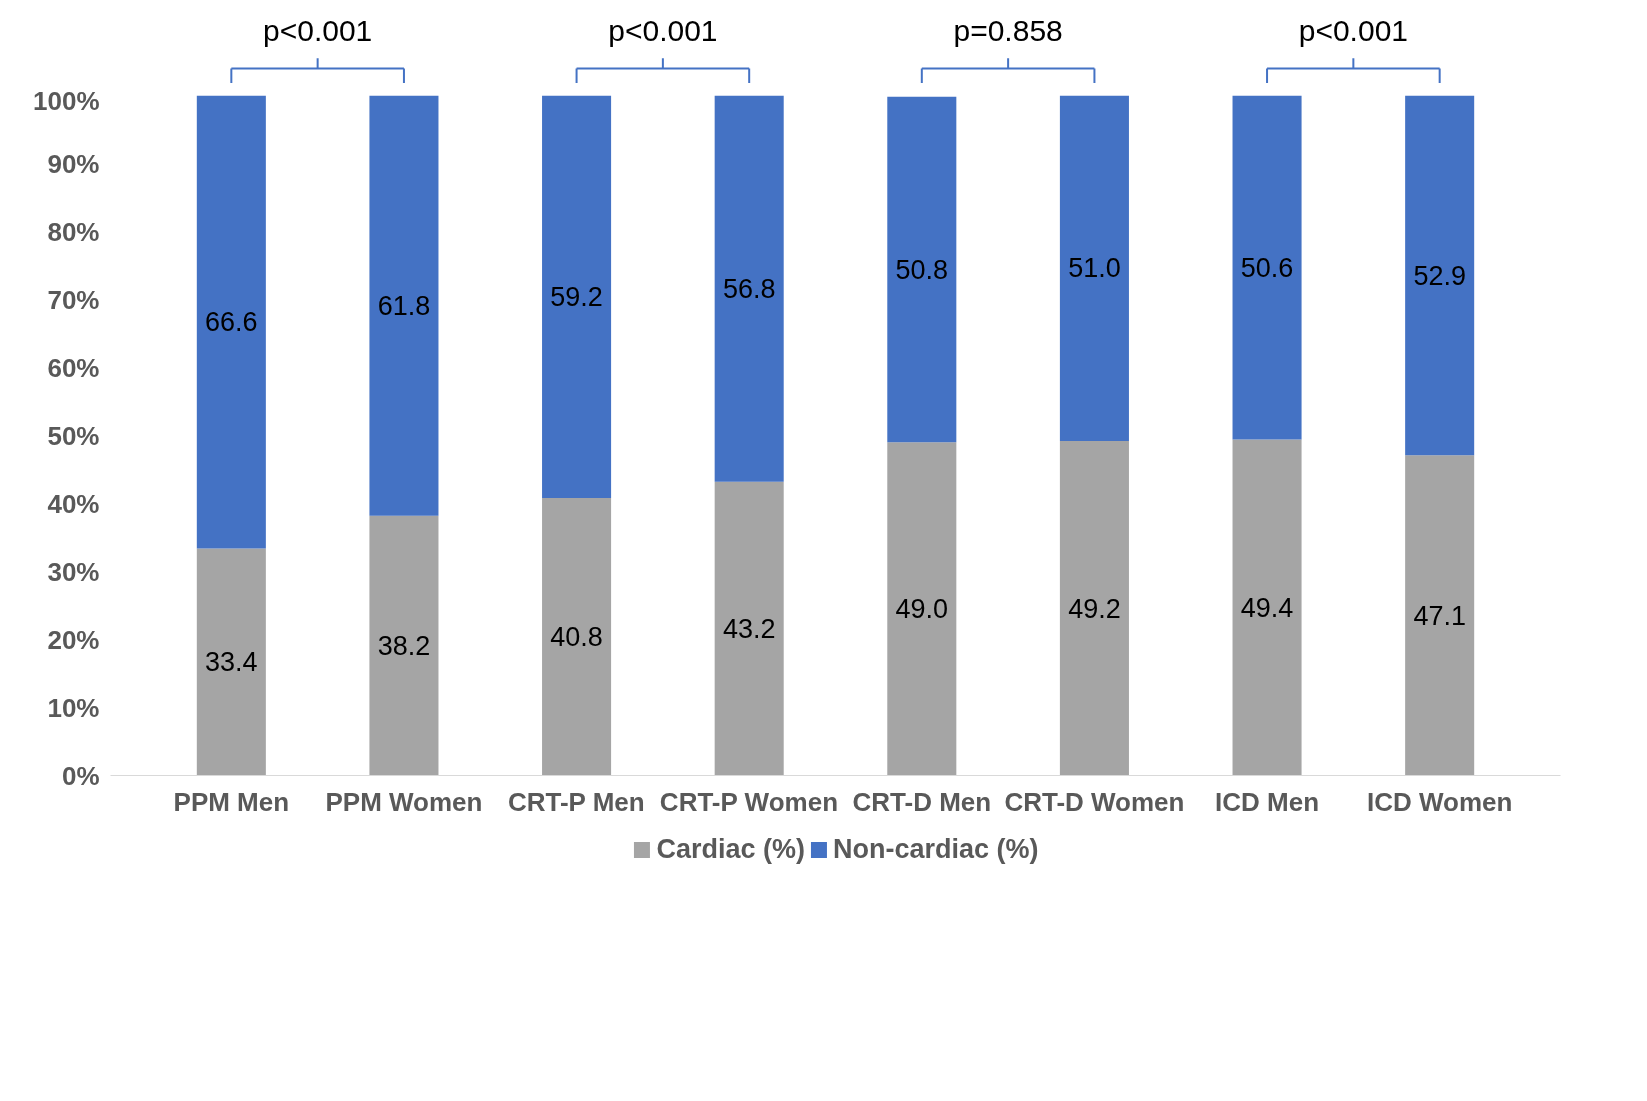 The width and height of the screenshot is (1647, 1101). What do you see at coordinates (73, 163) in the screenshot?
I see `y-tick-label: 90%` at bounding box center [73, 163].